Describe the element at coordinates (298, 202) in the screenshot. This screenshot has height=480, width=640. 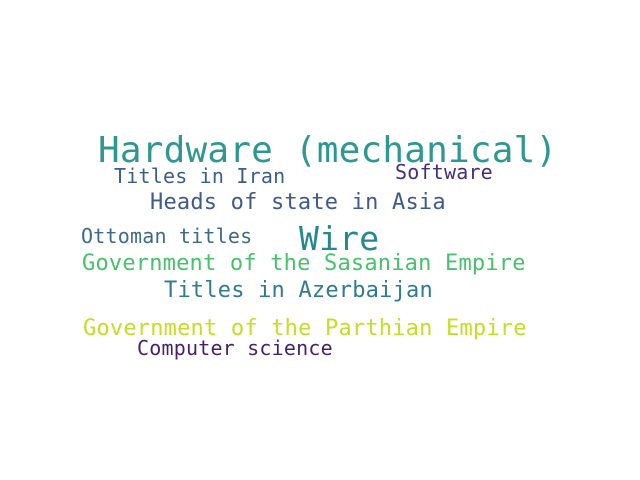
I see `word-heads-of-state-in-asia: Heads of state in Asia` at that location.